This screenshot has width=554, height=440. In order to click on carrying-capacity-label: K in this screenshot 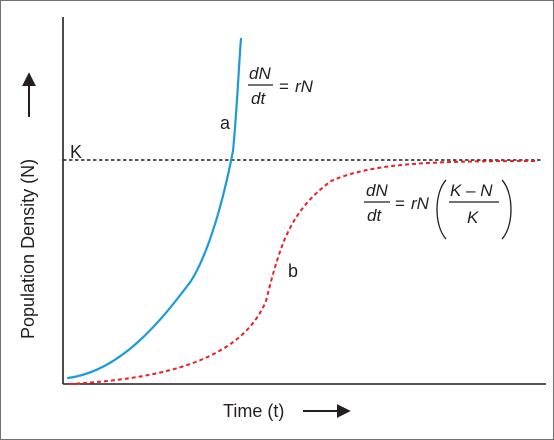, I will do `click(76, 152)`.